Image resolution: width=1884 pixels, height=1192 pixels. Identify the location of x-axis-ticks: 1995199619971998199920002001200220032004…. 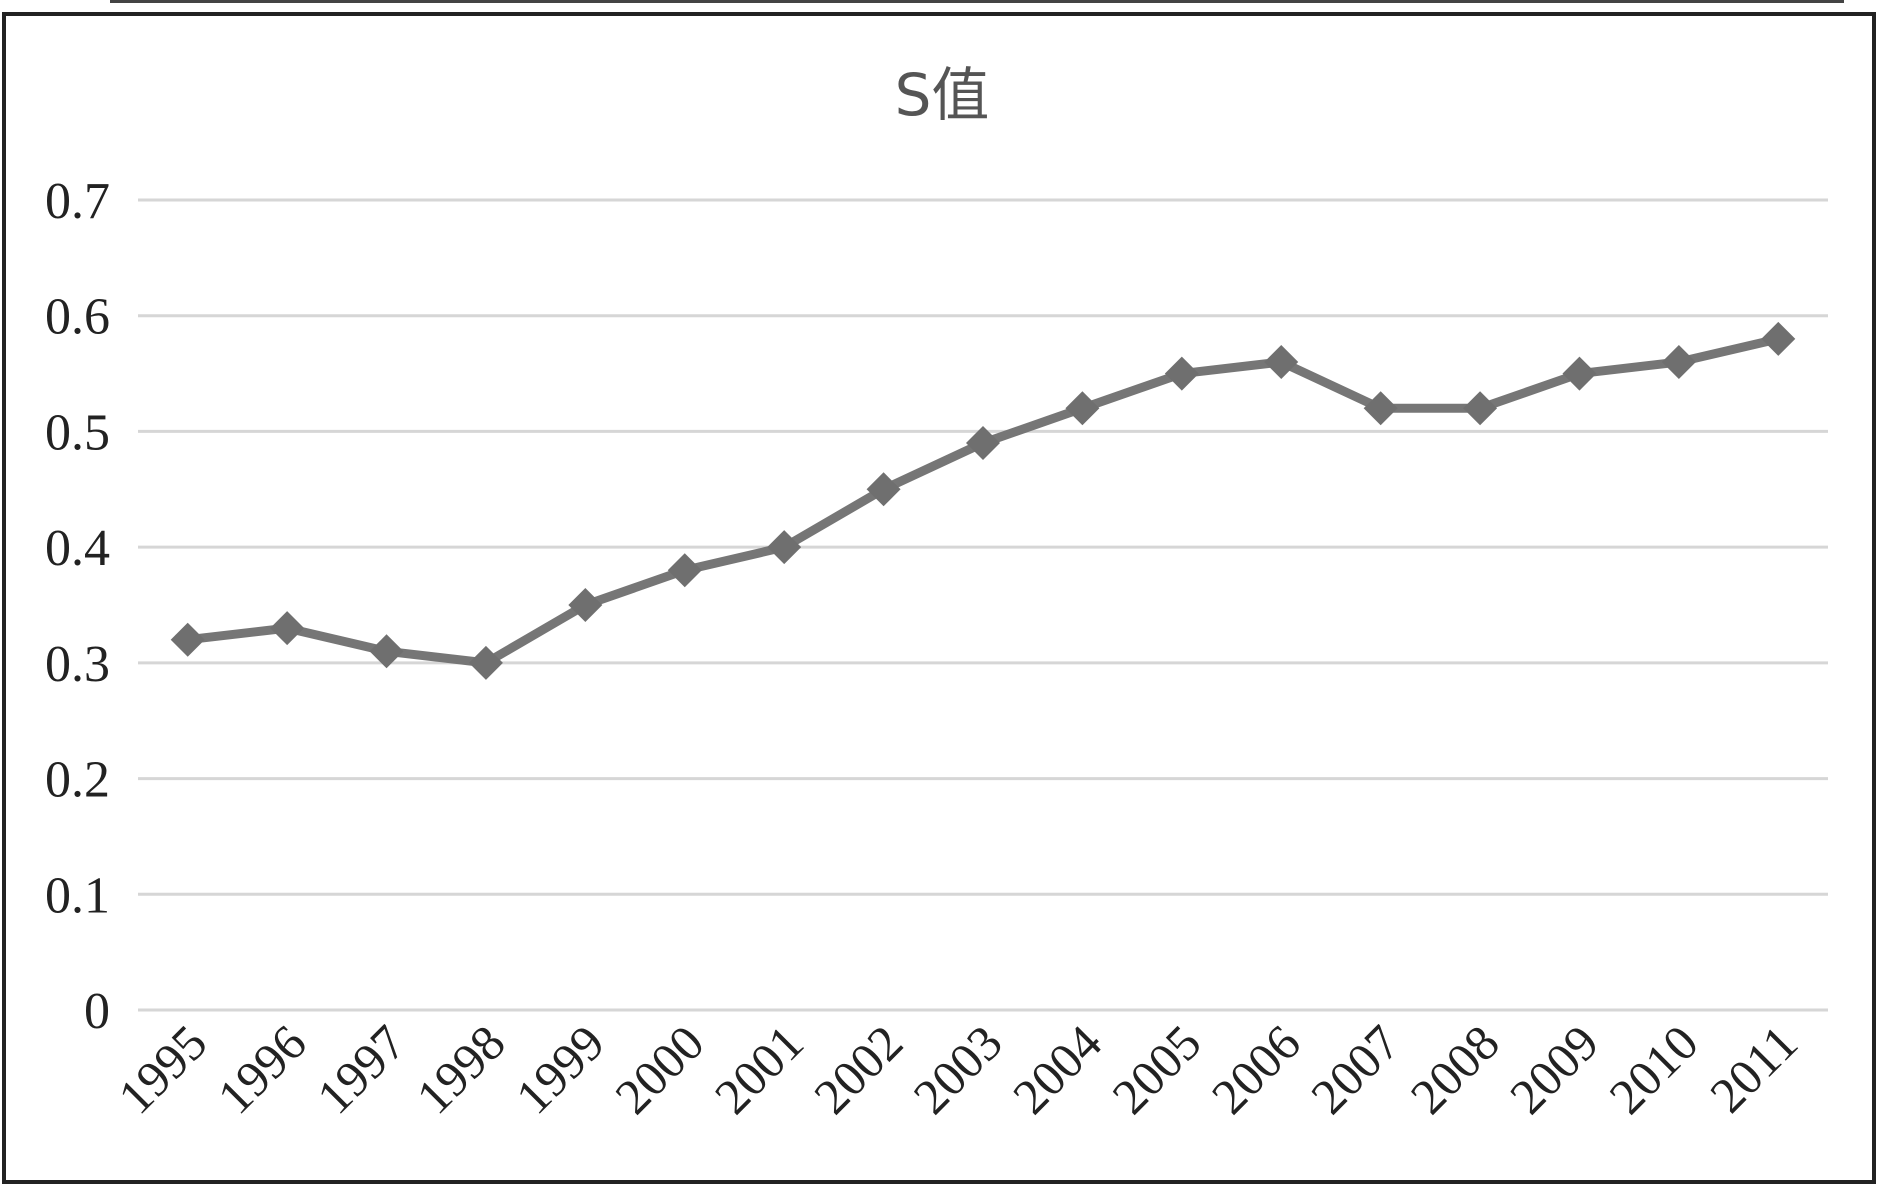
(957, 1069).